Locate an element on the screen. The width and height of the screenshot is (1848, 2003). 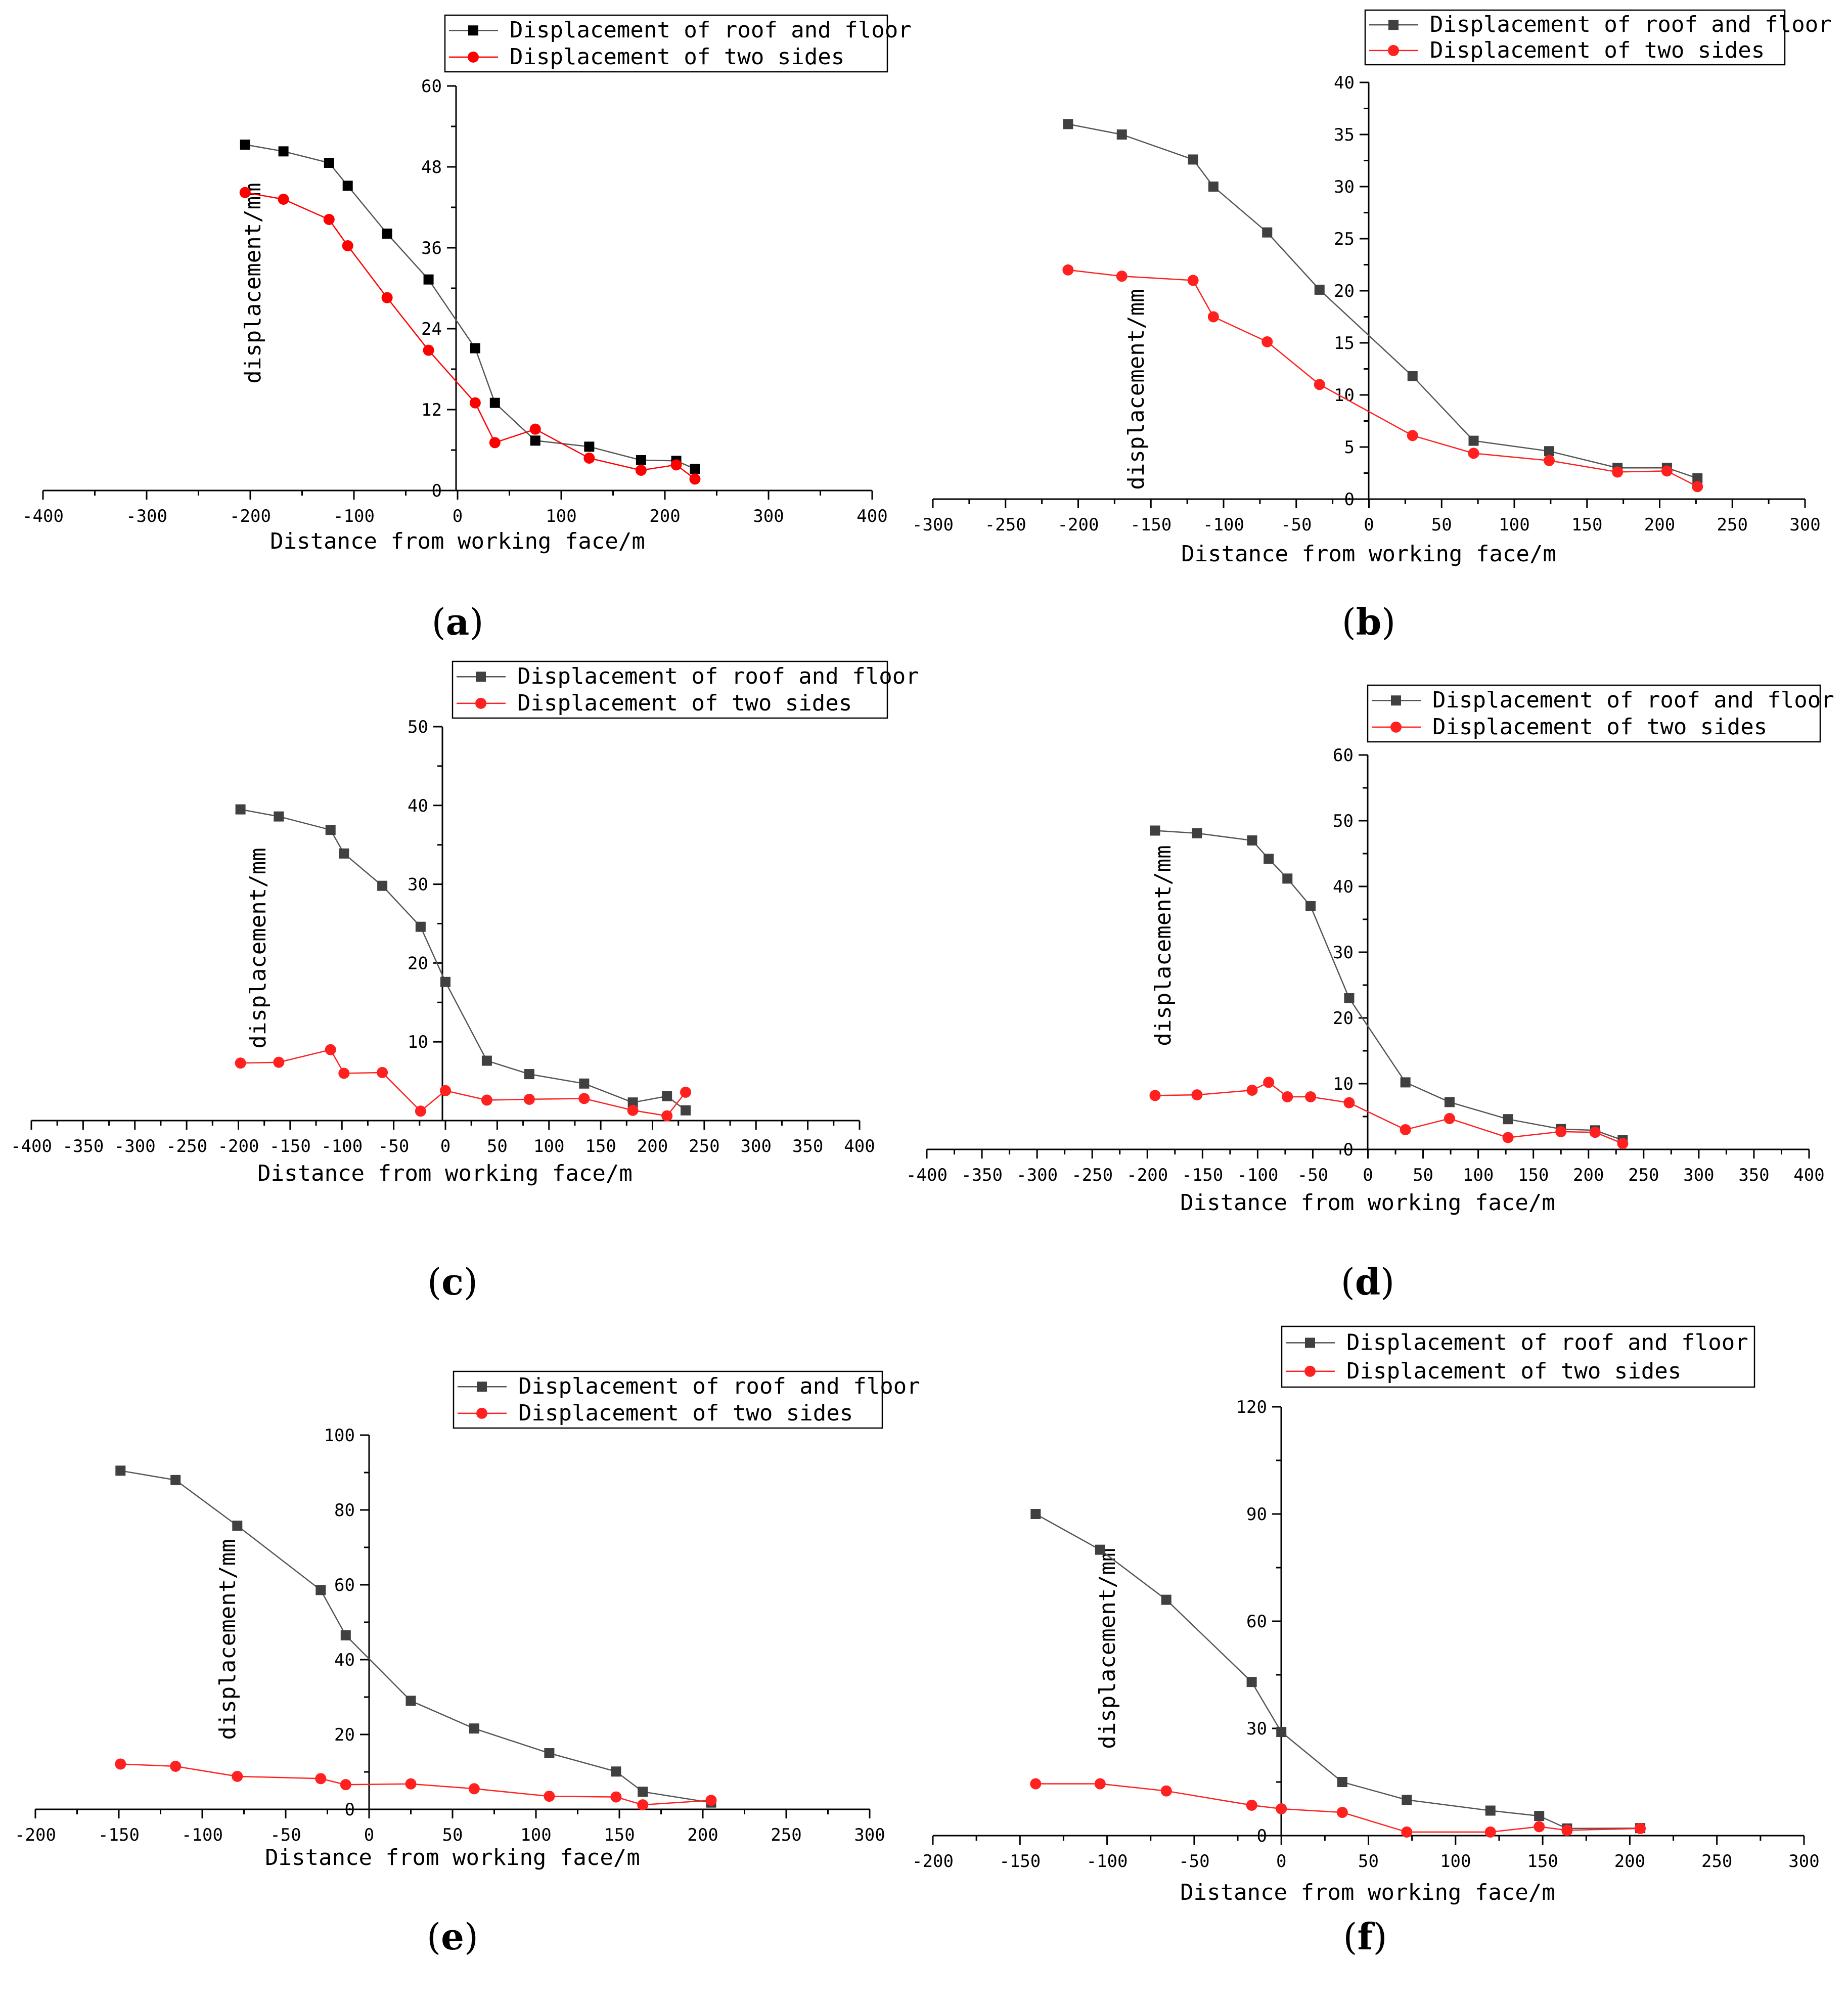
y-tick-label: 5 is located at coordinates (1349, 447).